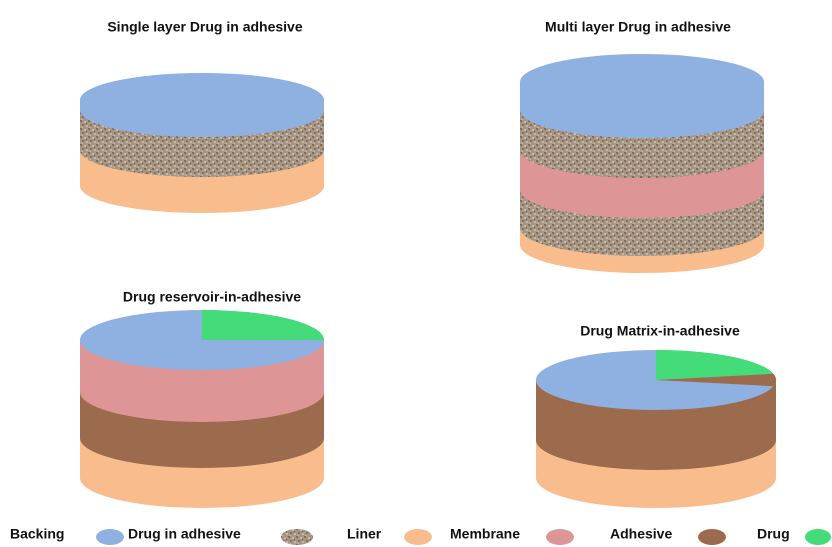 Image resolution: width=832 pixels, height=547 pixels. I want to click on panel-title: Single layer Drug in adhesive, so click(205, 27).